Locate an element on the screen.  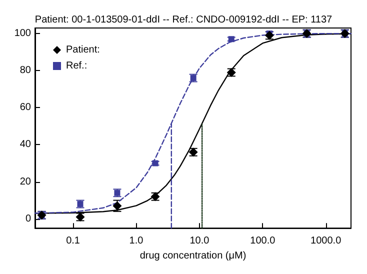
legend-label: Patient: is located at coordinates (83, 50).